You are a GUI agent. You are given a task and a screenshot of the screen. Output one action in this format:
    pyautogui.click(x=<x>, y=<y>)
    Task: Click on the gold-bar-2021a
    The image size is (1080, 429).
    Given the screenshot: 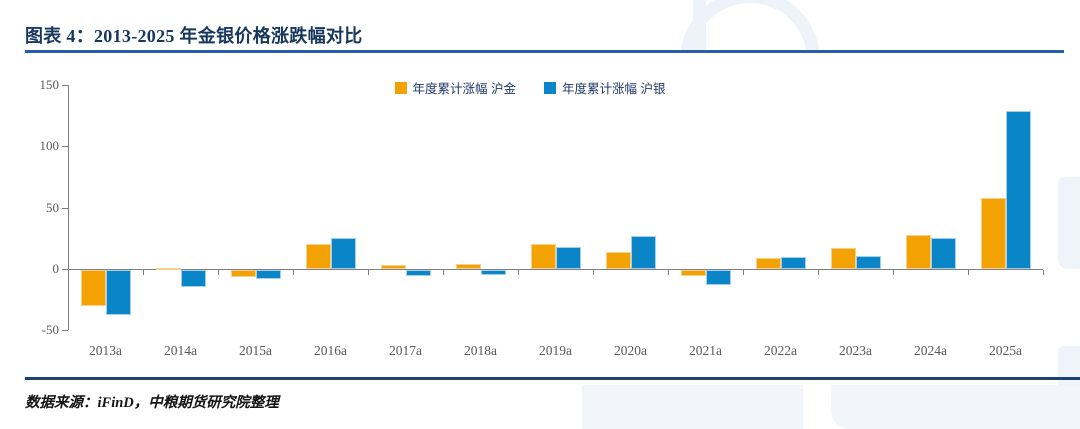 What is the action you would take?
    pyautogui.click(x=693, y=273)
    